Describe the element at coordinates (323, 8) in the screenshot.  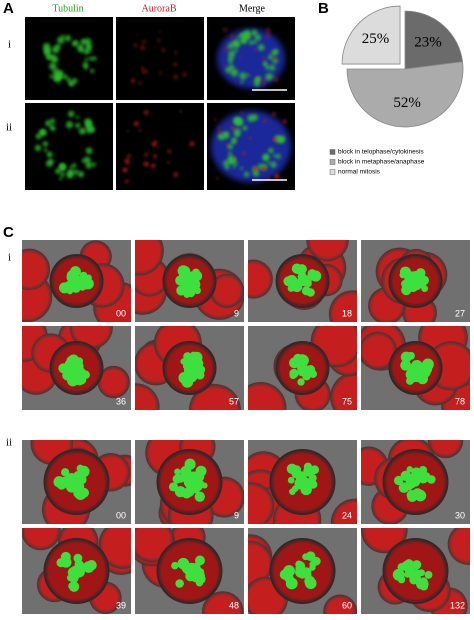
I see `panel-label: B` at that location.